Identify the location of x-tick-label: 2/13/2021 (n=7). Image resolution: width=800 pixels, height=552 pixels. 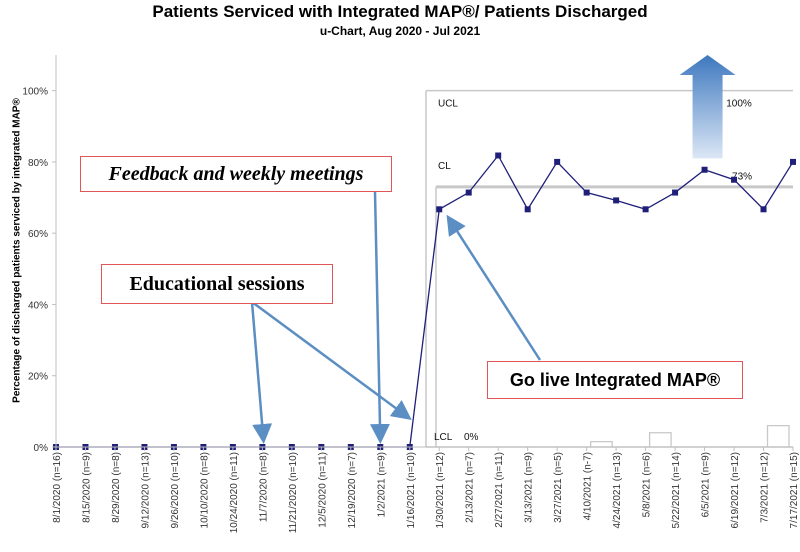
(470, 487).